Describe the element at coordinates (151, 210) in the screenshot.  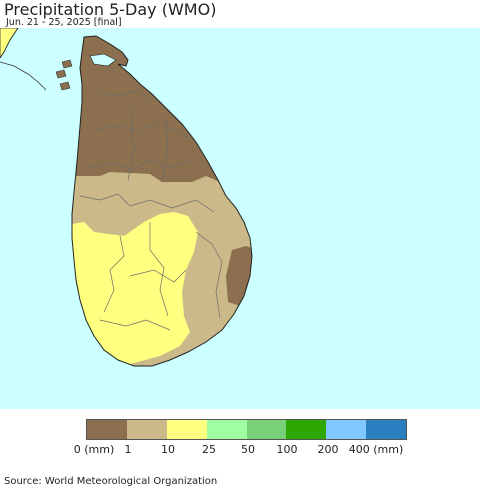
I see `district-boundaries` at that location.